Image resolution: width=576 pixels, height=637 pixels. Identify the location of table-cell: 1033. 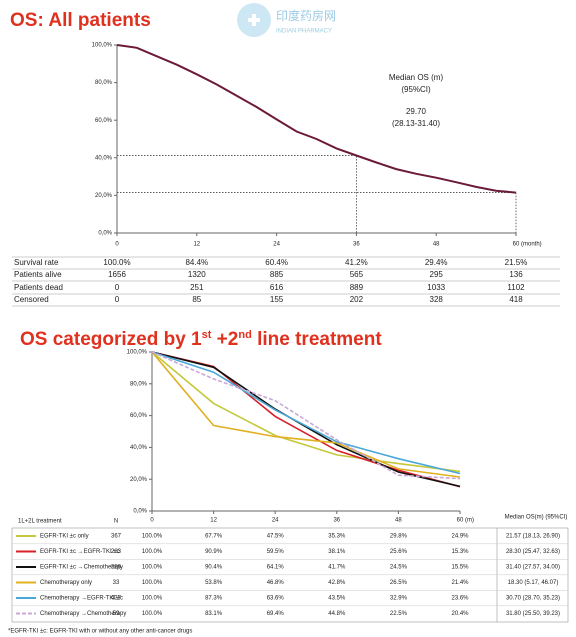
(436, 287).